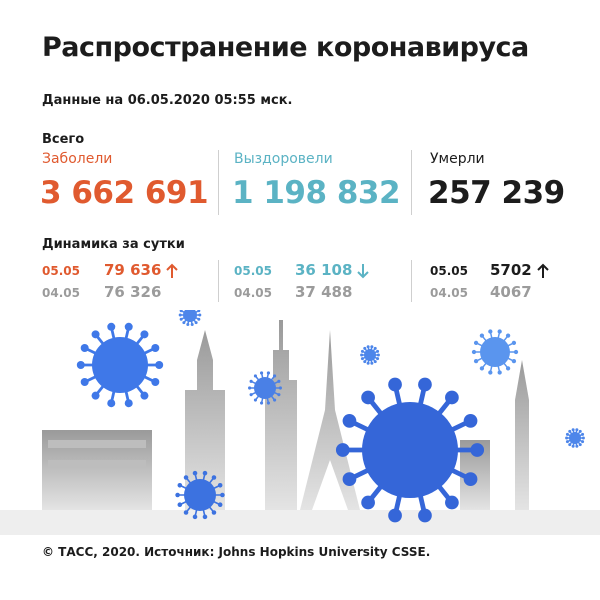  What do you see at coordinates (324, 292) in the screenshot?
I see `previous-value: 37 488` at bounding box center [324, 292].